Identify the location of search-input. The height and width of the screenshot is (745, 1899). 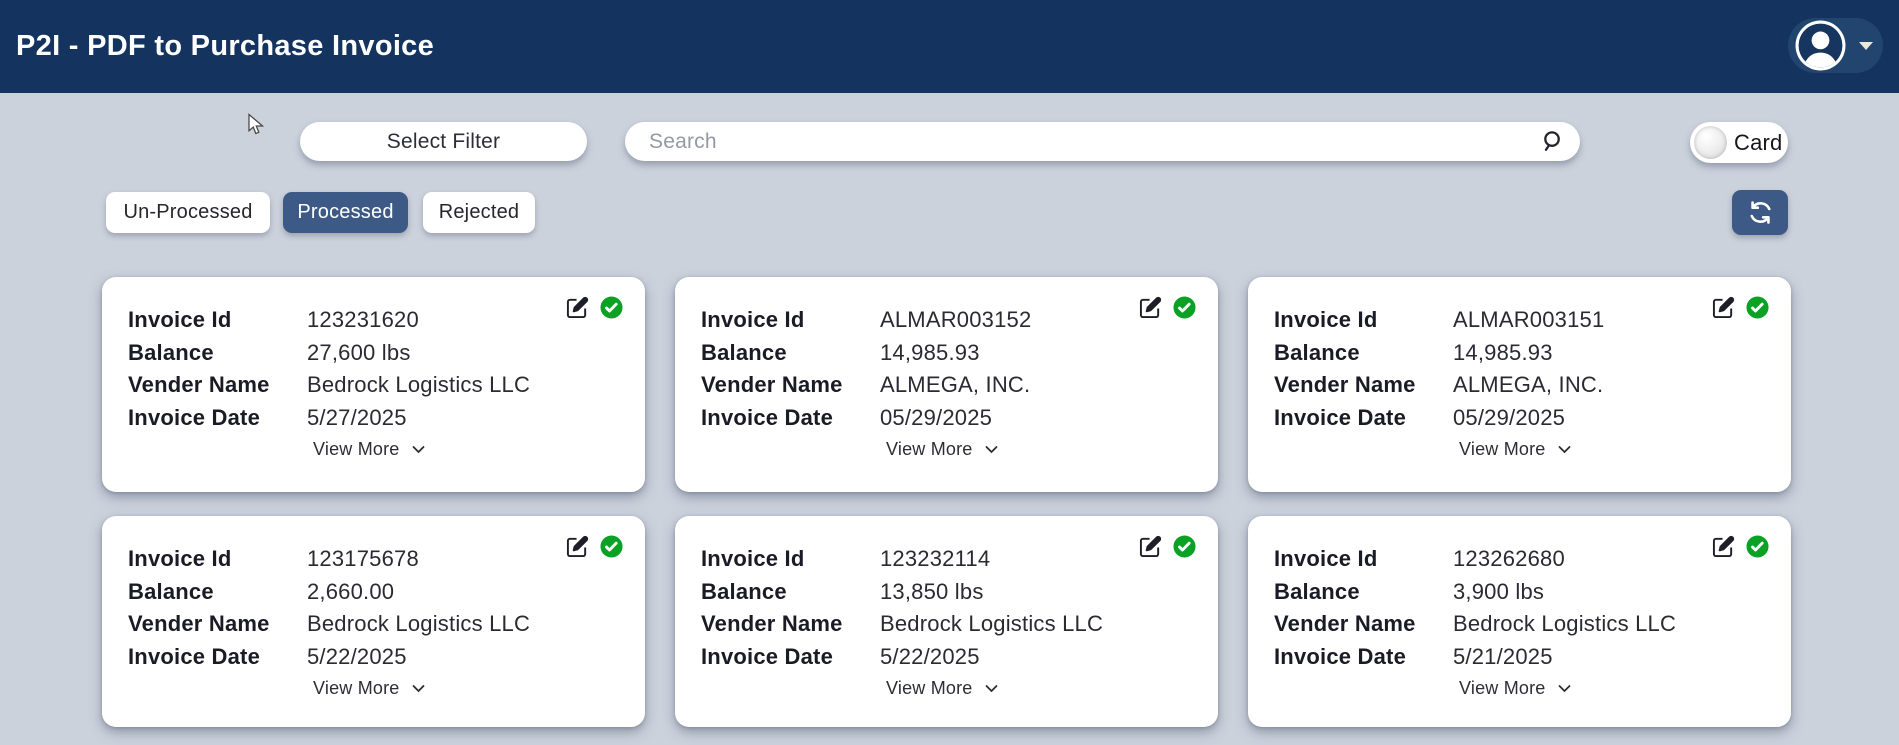
(1083, 141).